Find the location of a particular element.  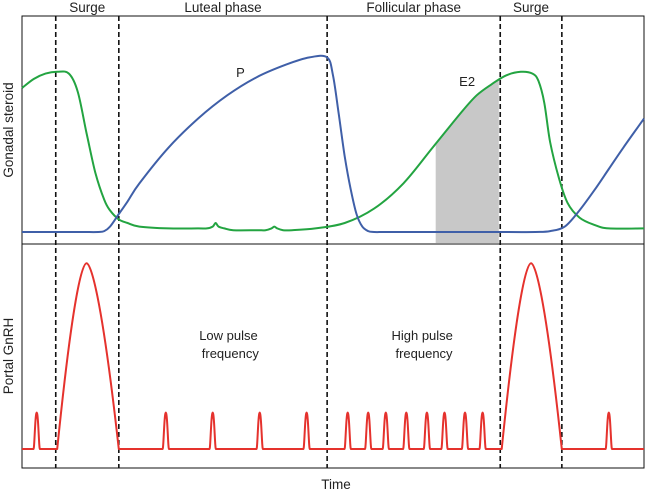

annotation-low-line-2: frequency is located at coordinates (231, 353).